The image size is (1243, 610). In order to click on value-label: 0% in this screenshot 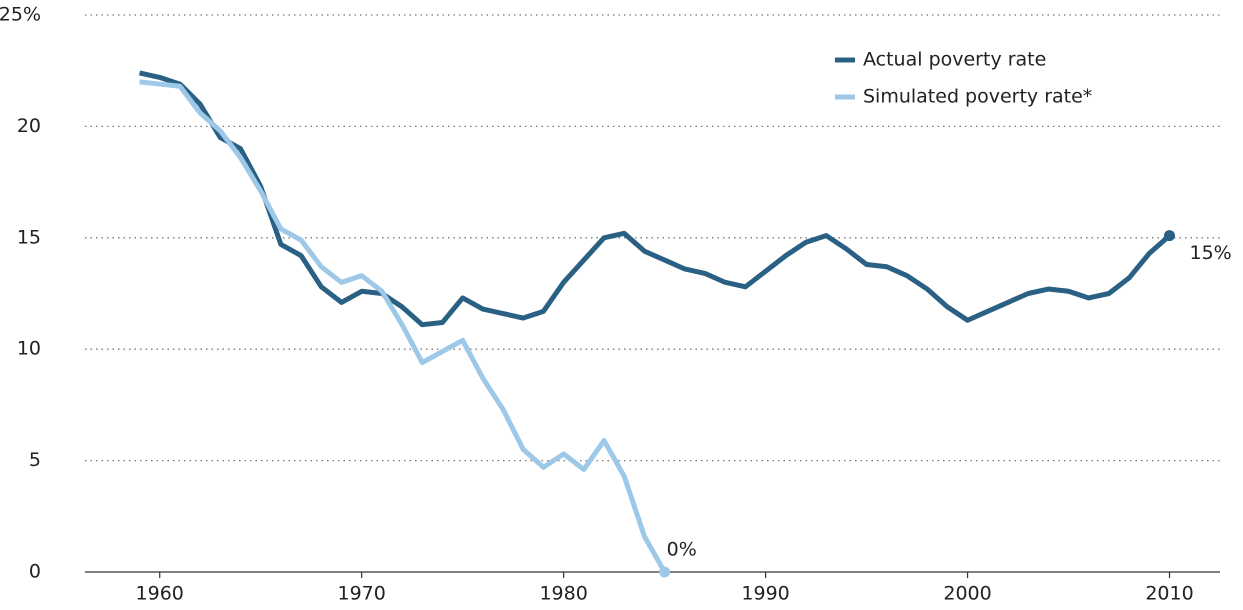, I will do `click(682, 550)`.